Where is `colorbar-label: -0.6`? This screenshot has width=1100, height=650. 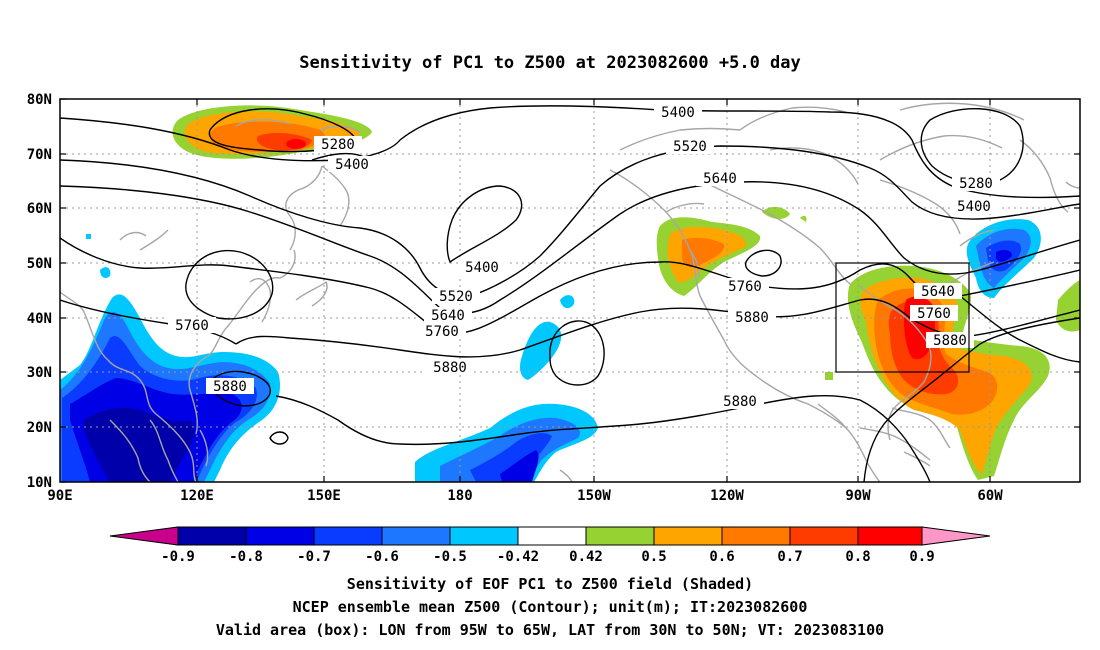
colorbar-label: -0.6 is located at coordinates (382, 557).